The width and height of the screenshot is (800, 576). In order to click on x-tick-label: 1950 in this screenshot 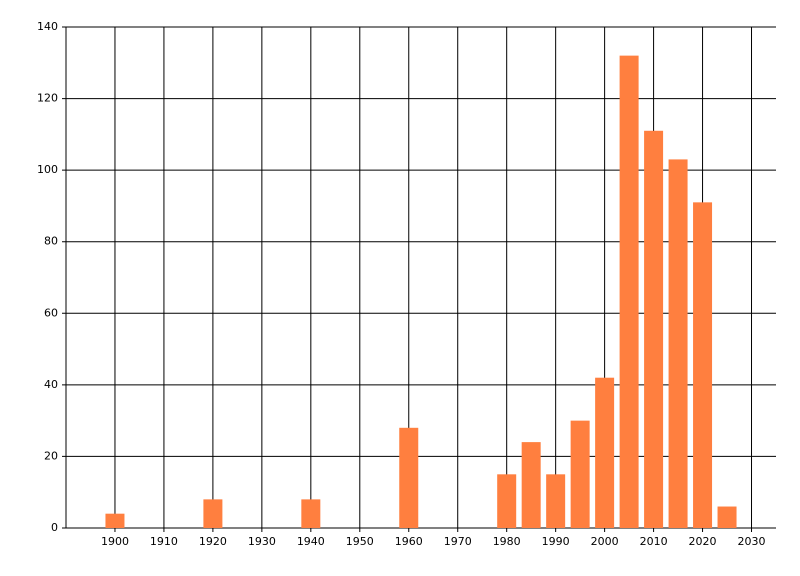, I will do `click(360, 541)`.